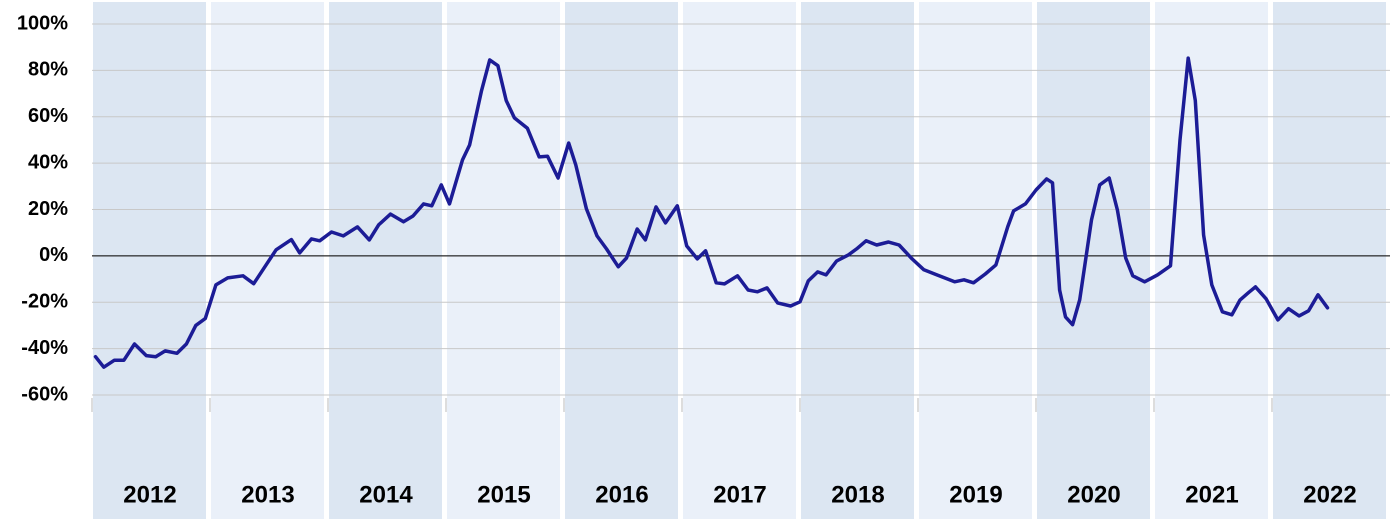 This screenshot has height=519, width=1394. What do you see at coordinates (386, 494) in the screenshot?
I see `x-tick-label: 2014` at bounding box center [386, 494].